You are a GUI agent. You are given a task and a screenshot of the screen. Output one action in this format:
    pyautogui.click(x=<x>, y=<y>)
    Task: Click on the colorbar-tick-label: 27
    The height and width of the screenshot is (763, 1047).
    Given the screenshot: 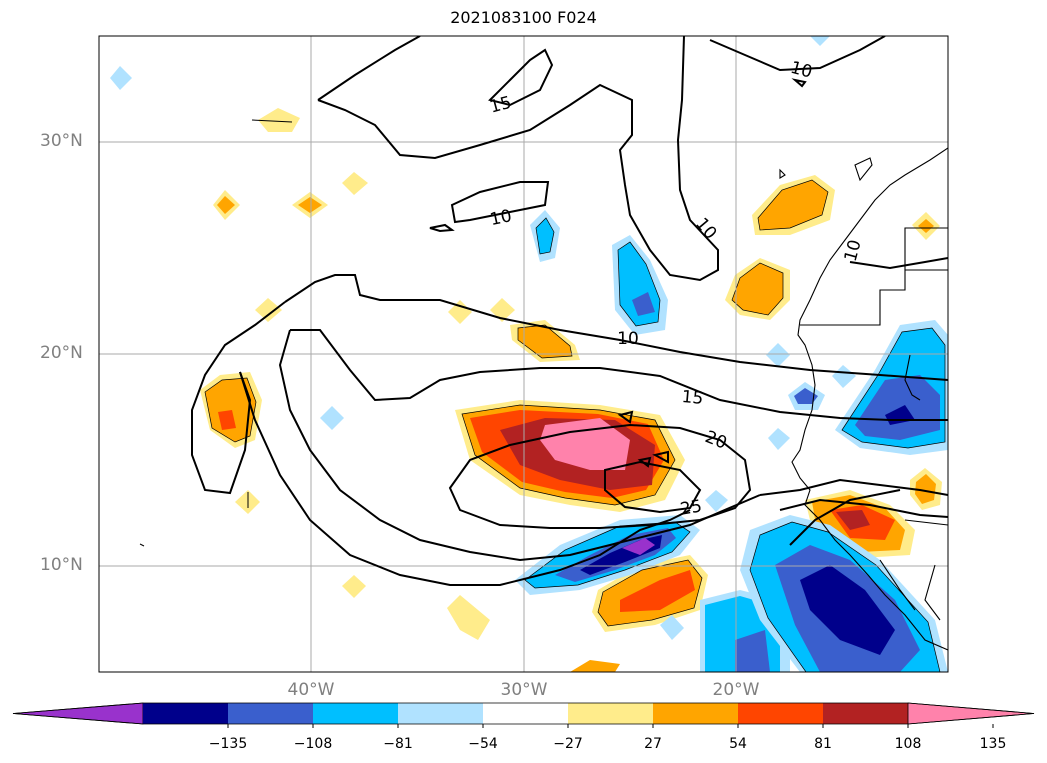 What is the action you would take?
    pyautogui.click(x=653, y=744)
    